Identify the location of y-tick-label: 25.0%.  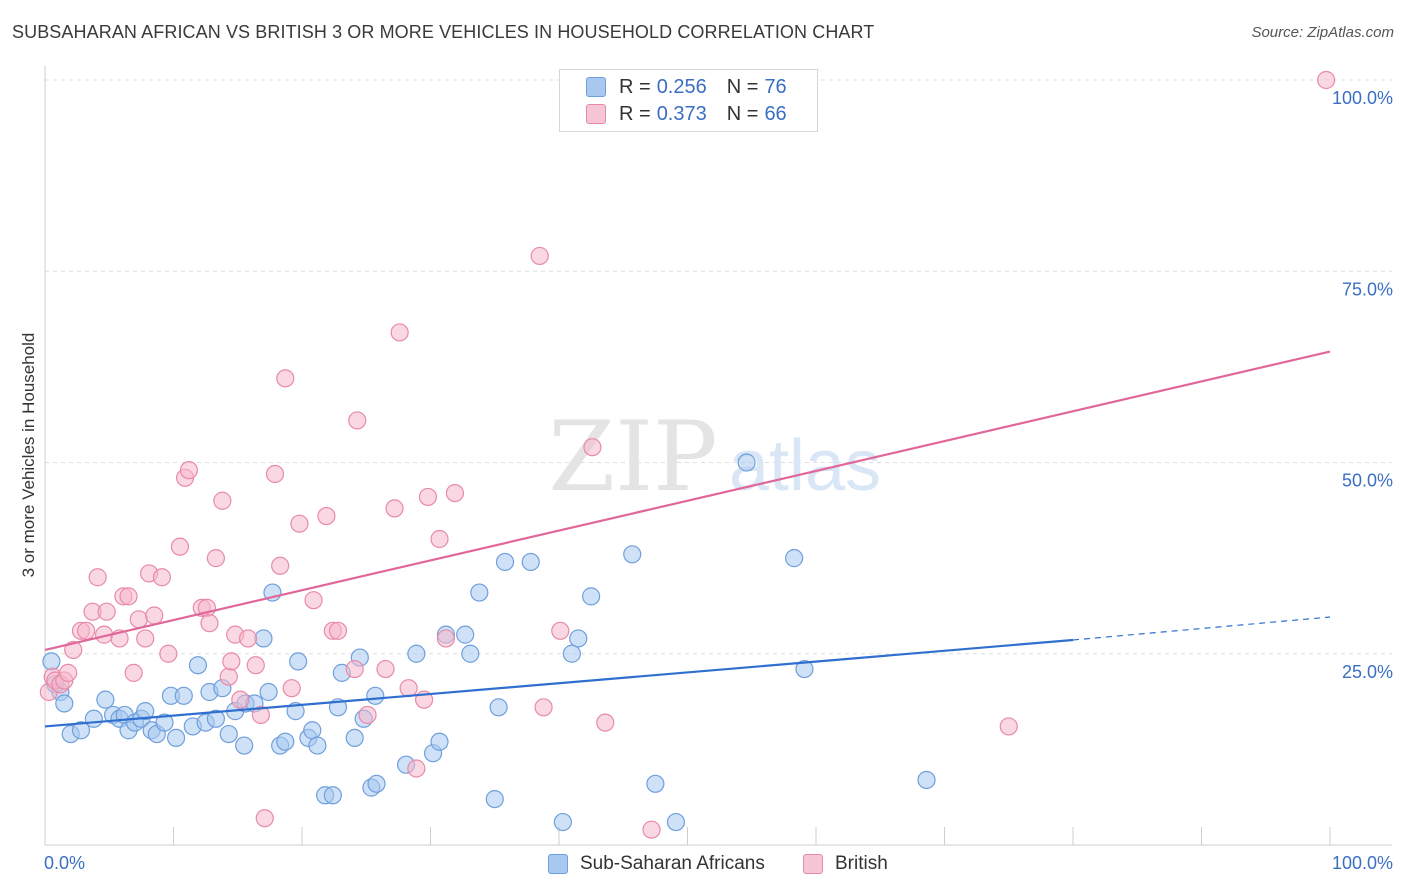
(1367, 672).